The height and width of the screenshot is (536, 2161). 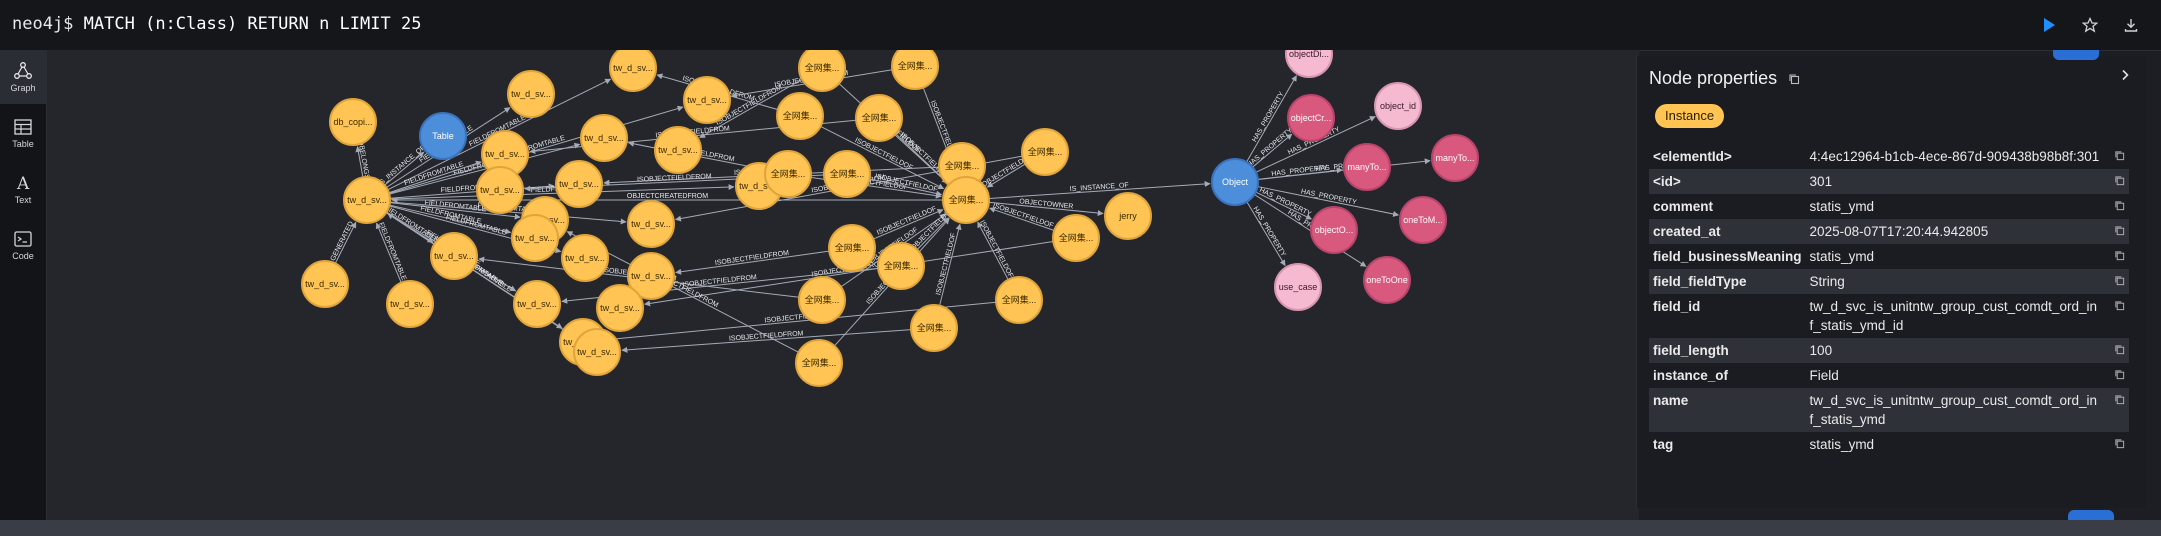 I want to click on graph-node: Table, so click(x=443, y=136).